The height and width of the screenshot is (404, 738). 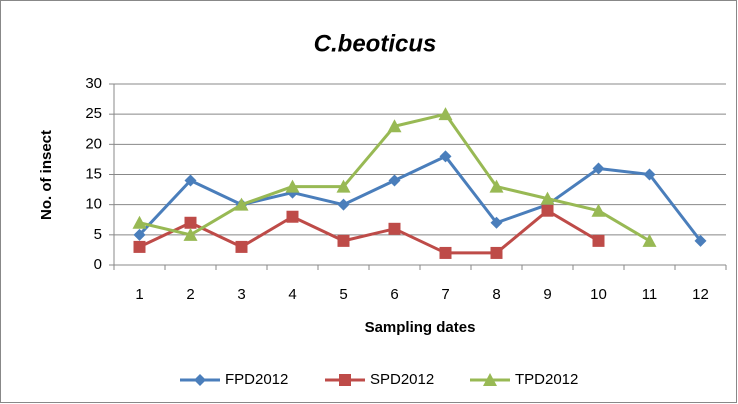 I want to click on y-tick-label: 30, so click(x=93, y=83).